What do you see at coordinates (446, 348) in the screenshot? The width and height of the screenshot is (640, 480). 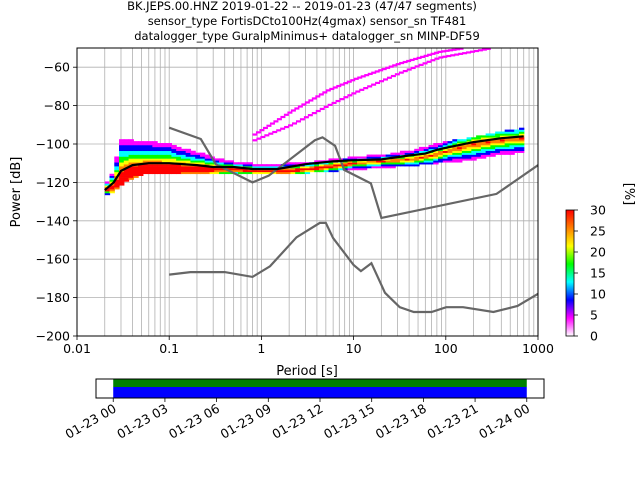 I see `x-tick-label: 100` at bounding box center [446, 348].